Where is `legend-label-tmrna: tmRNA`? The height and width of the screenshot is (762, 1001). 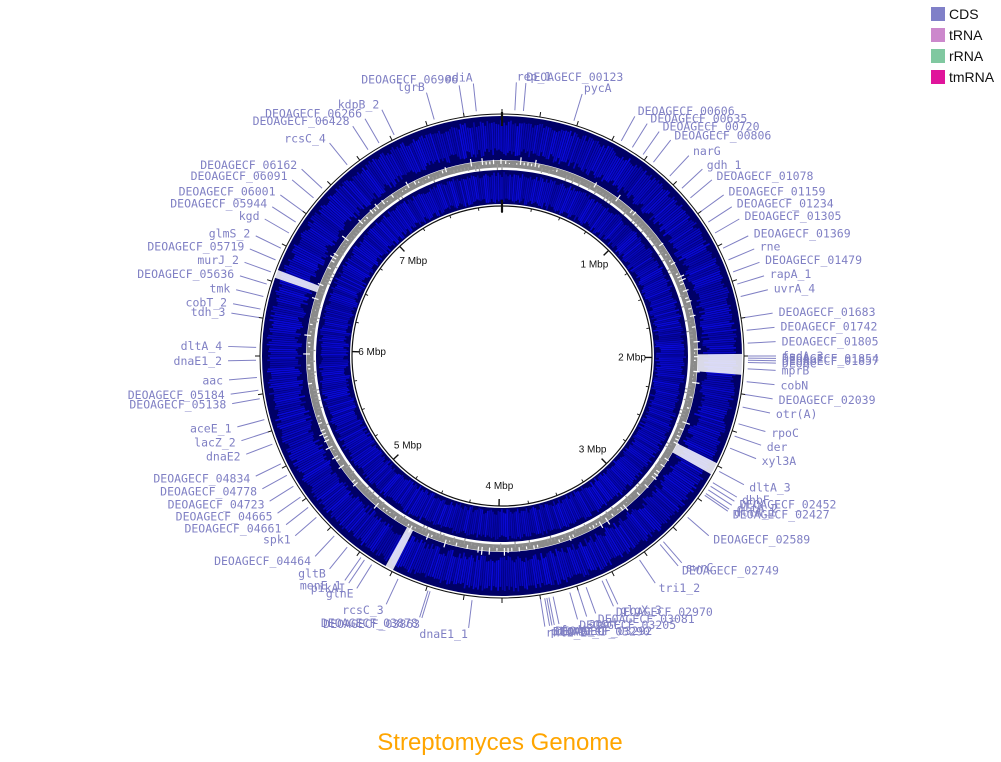 legend-label-tmrna: tmRNA is located at coordinates (972, 77).